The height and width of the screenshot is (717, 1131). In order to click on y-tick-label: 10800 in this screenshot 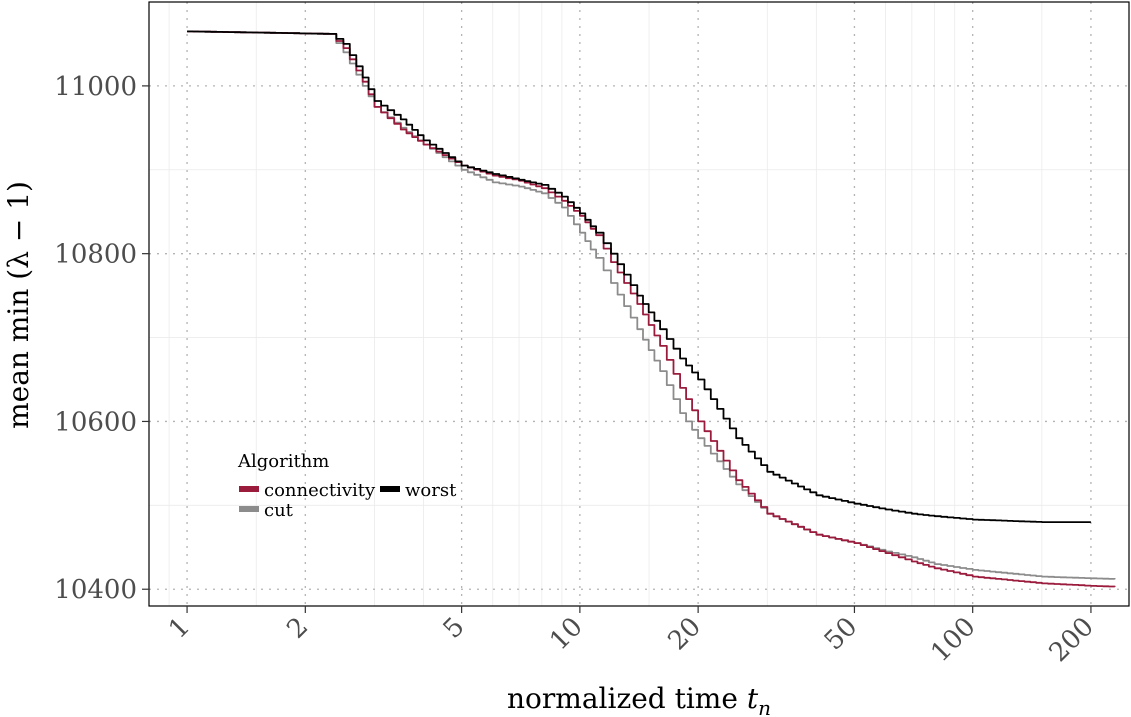, I will do `click(95, 255)`.